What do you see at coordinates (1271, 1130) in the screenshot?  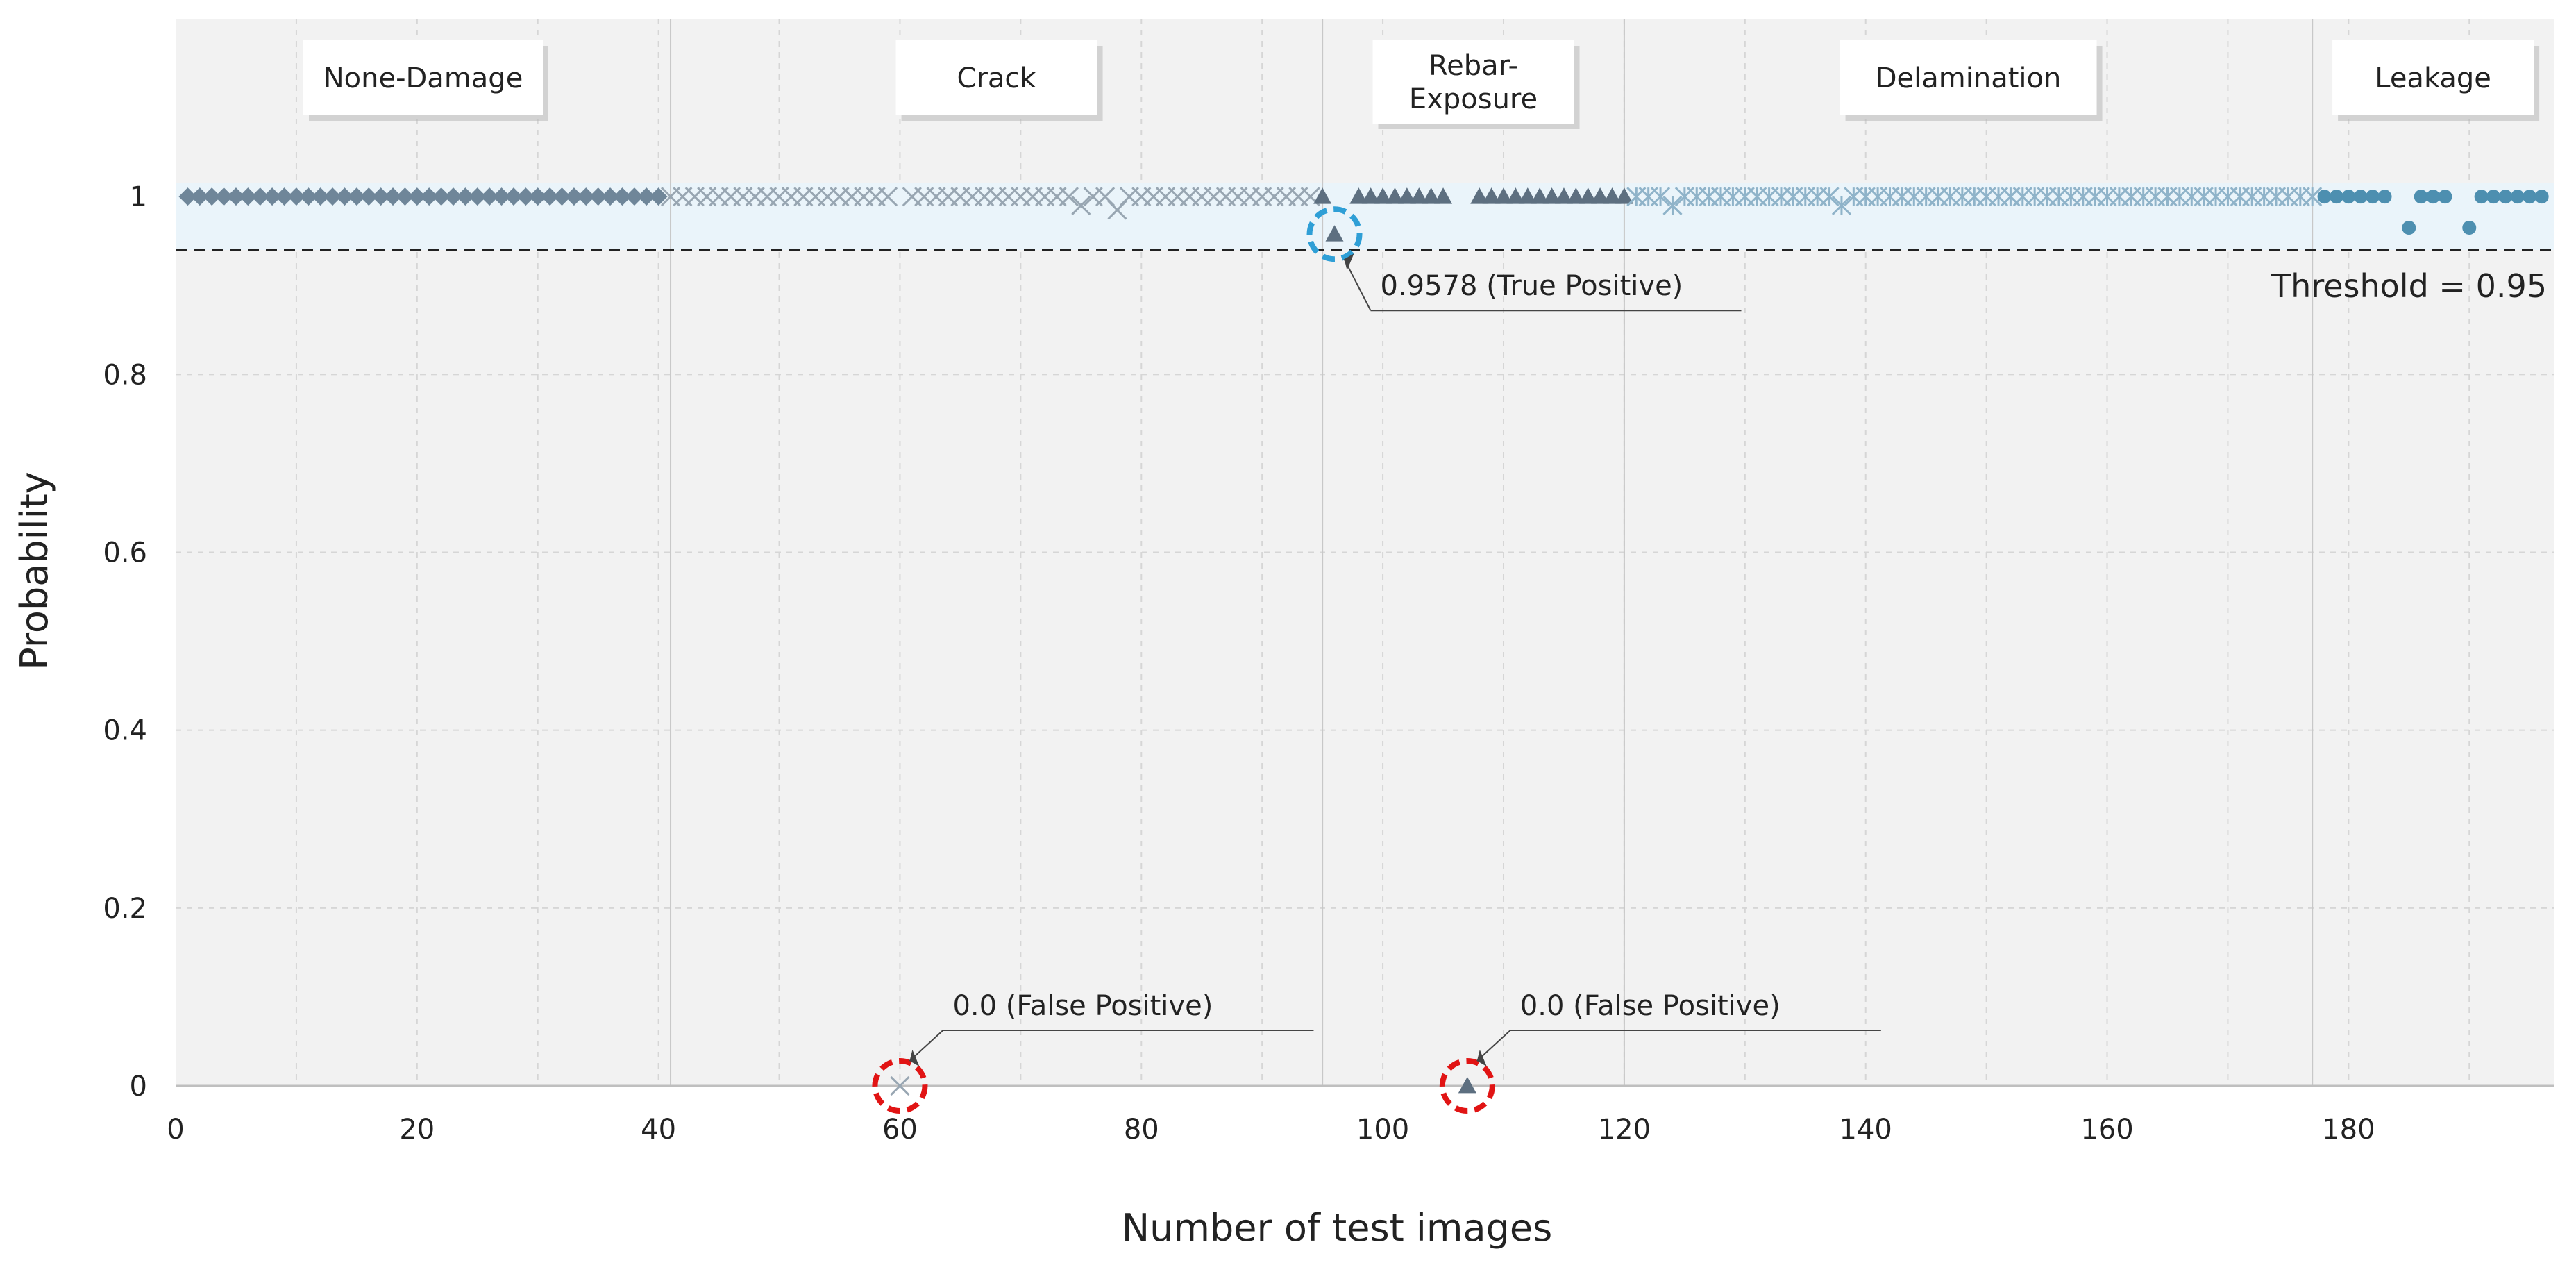 I see `x-tick-labels: 0 20 40 60 80 100 120 140 160 180` at bounding box center [1271, 1130].